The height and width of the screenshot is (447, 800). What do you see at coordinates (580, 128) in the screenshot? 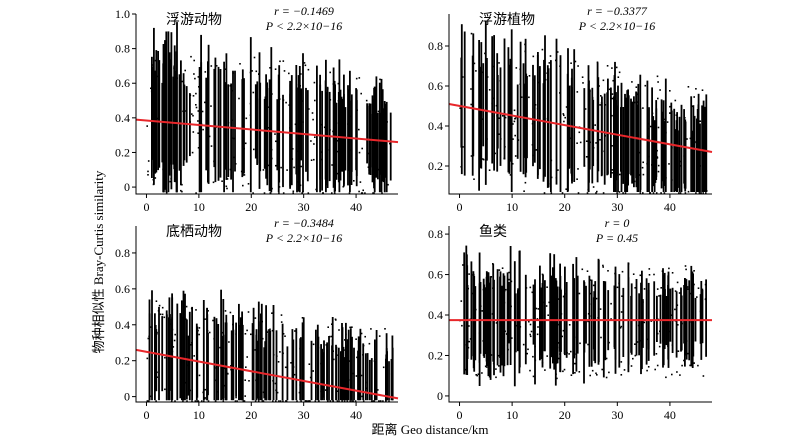
I see `regression-line` at bounding box center [580, 128].